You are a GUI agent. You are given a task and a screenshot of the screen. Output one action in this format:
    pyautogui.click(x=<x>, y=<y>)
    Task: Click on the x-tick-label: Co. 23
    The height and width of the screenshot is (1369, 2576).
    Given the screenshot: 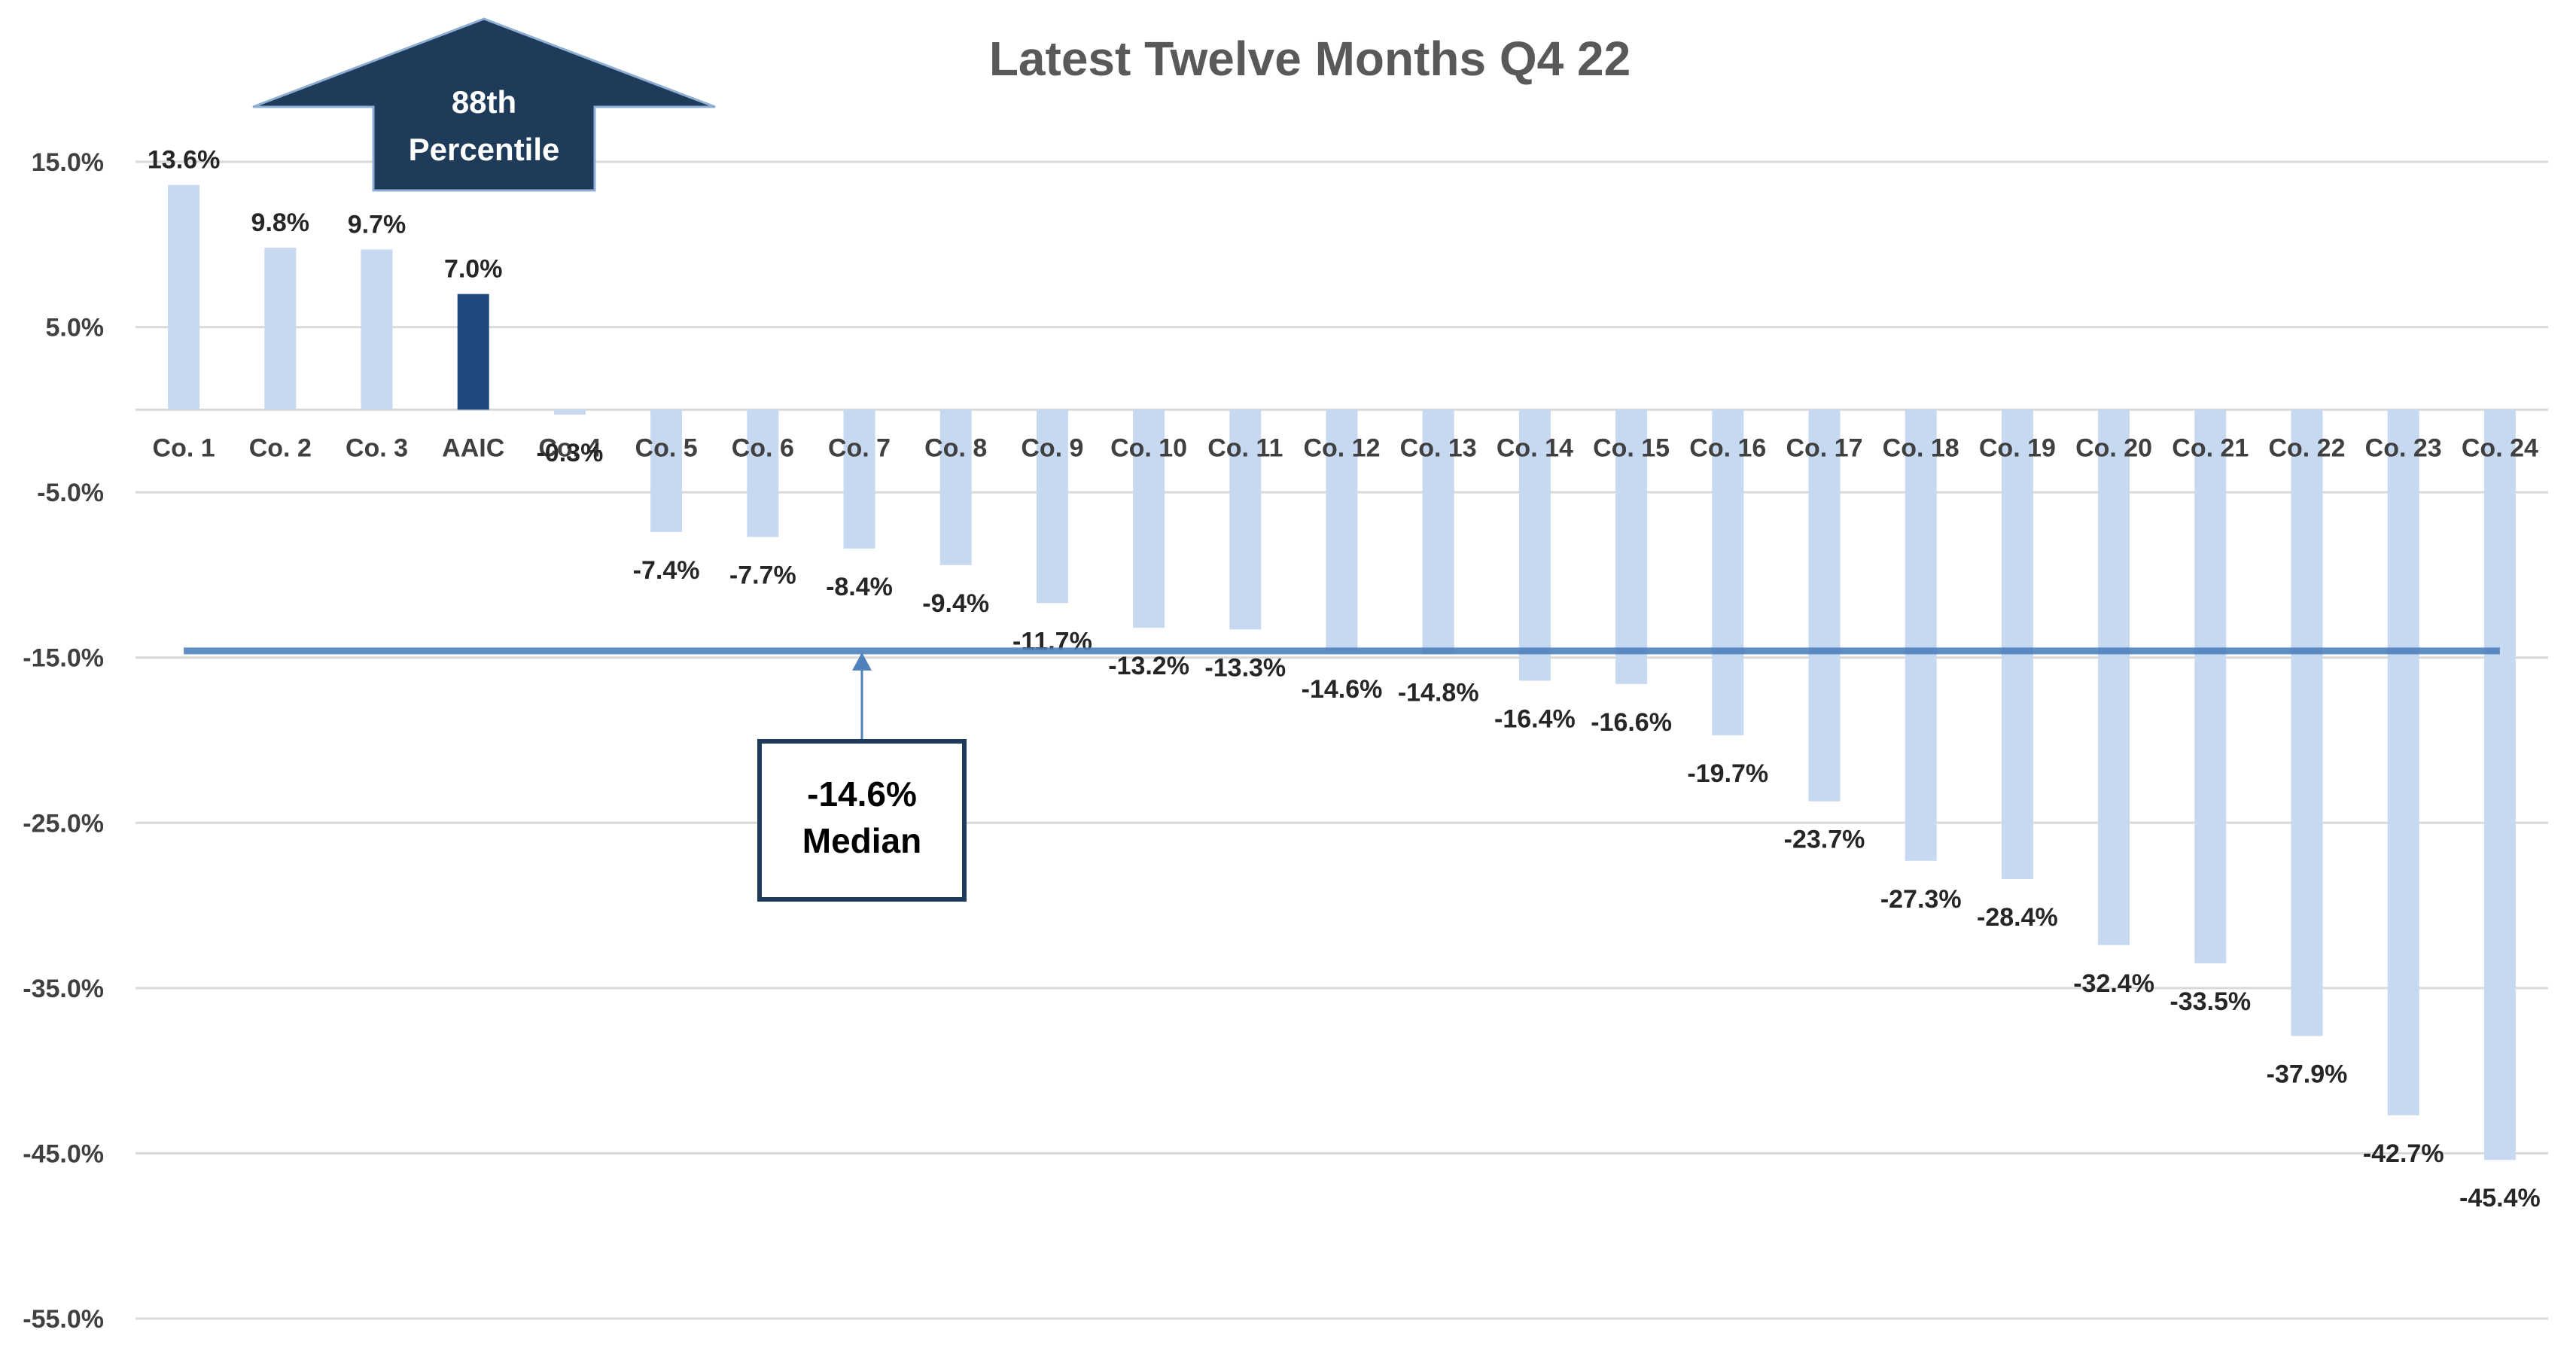 What is the action you would take?
    pyautogui.click(x=2404, y=448)
    